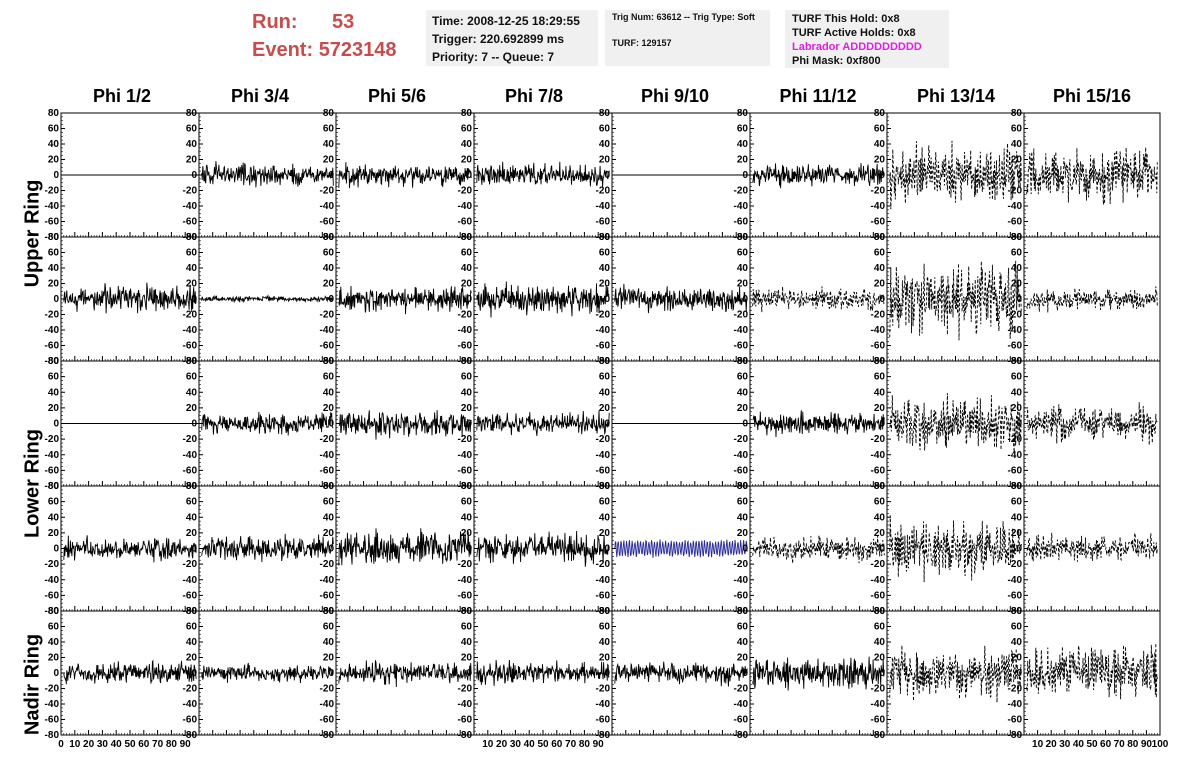  I want to click on waveform-panel-r1-c7: -80-60-40-20020406080, so click(1084, 299).